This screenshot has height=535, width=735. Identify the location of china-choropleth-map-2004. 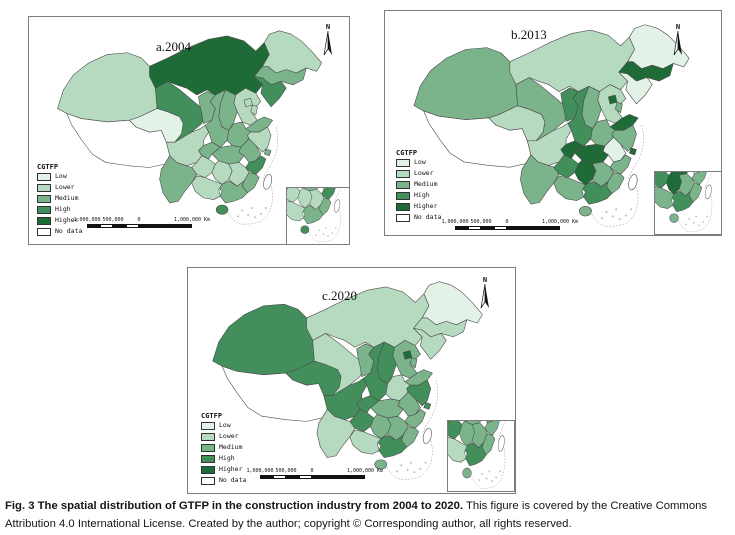
(189, 127).